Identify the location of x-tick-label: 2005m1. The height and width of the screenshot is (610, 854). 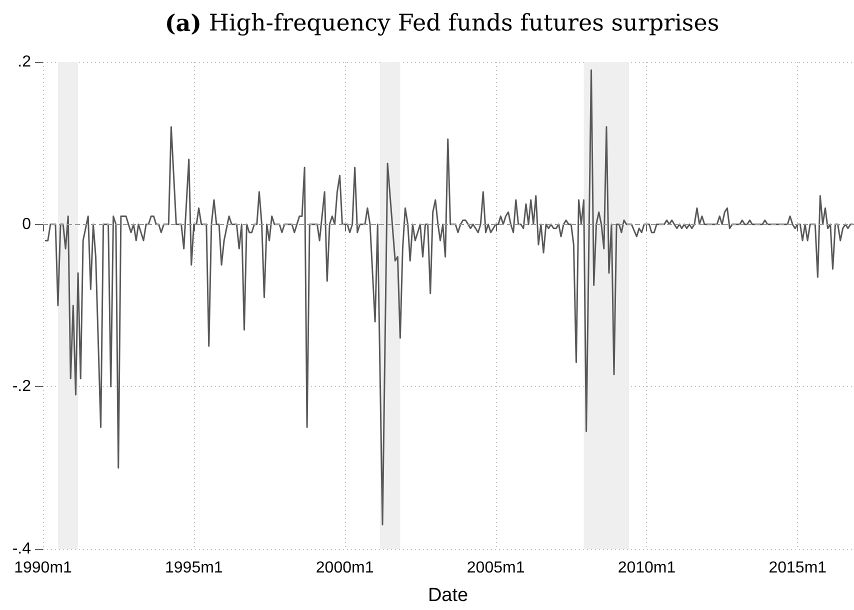
(495, 568).